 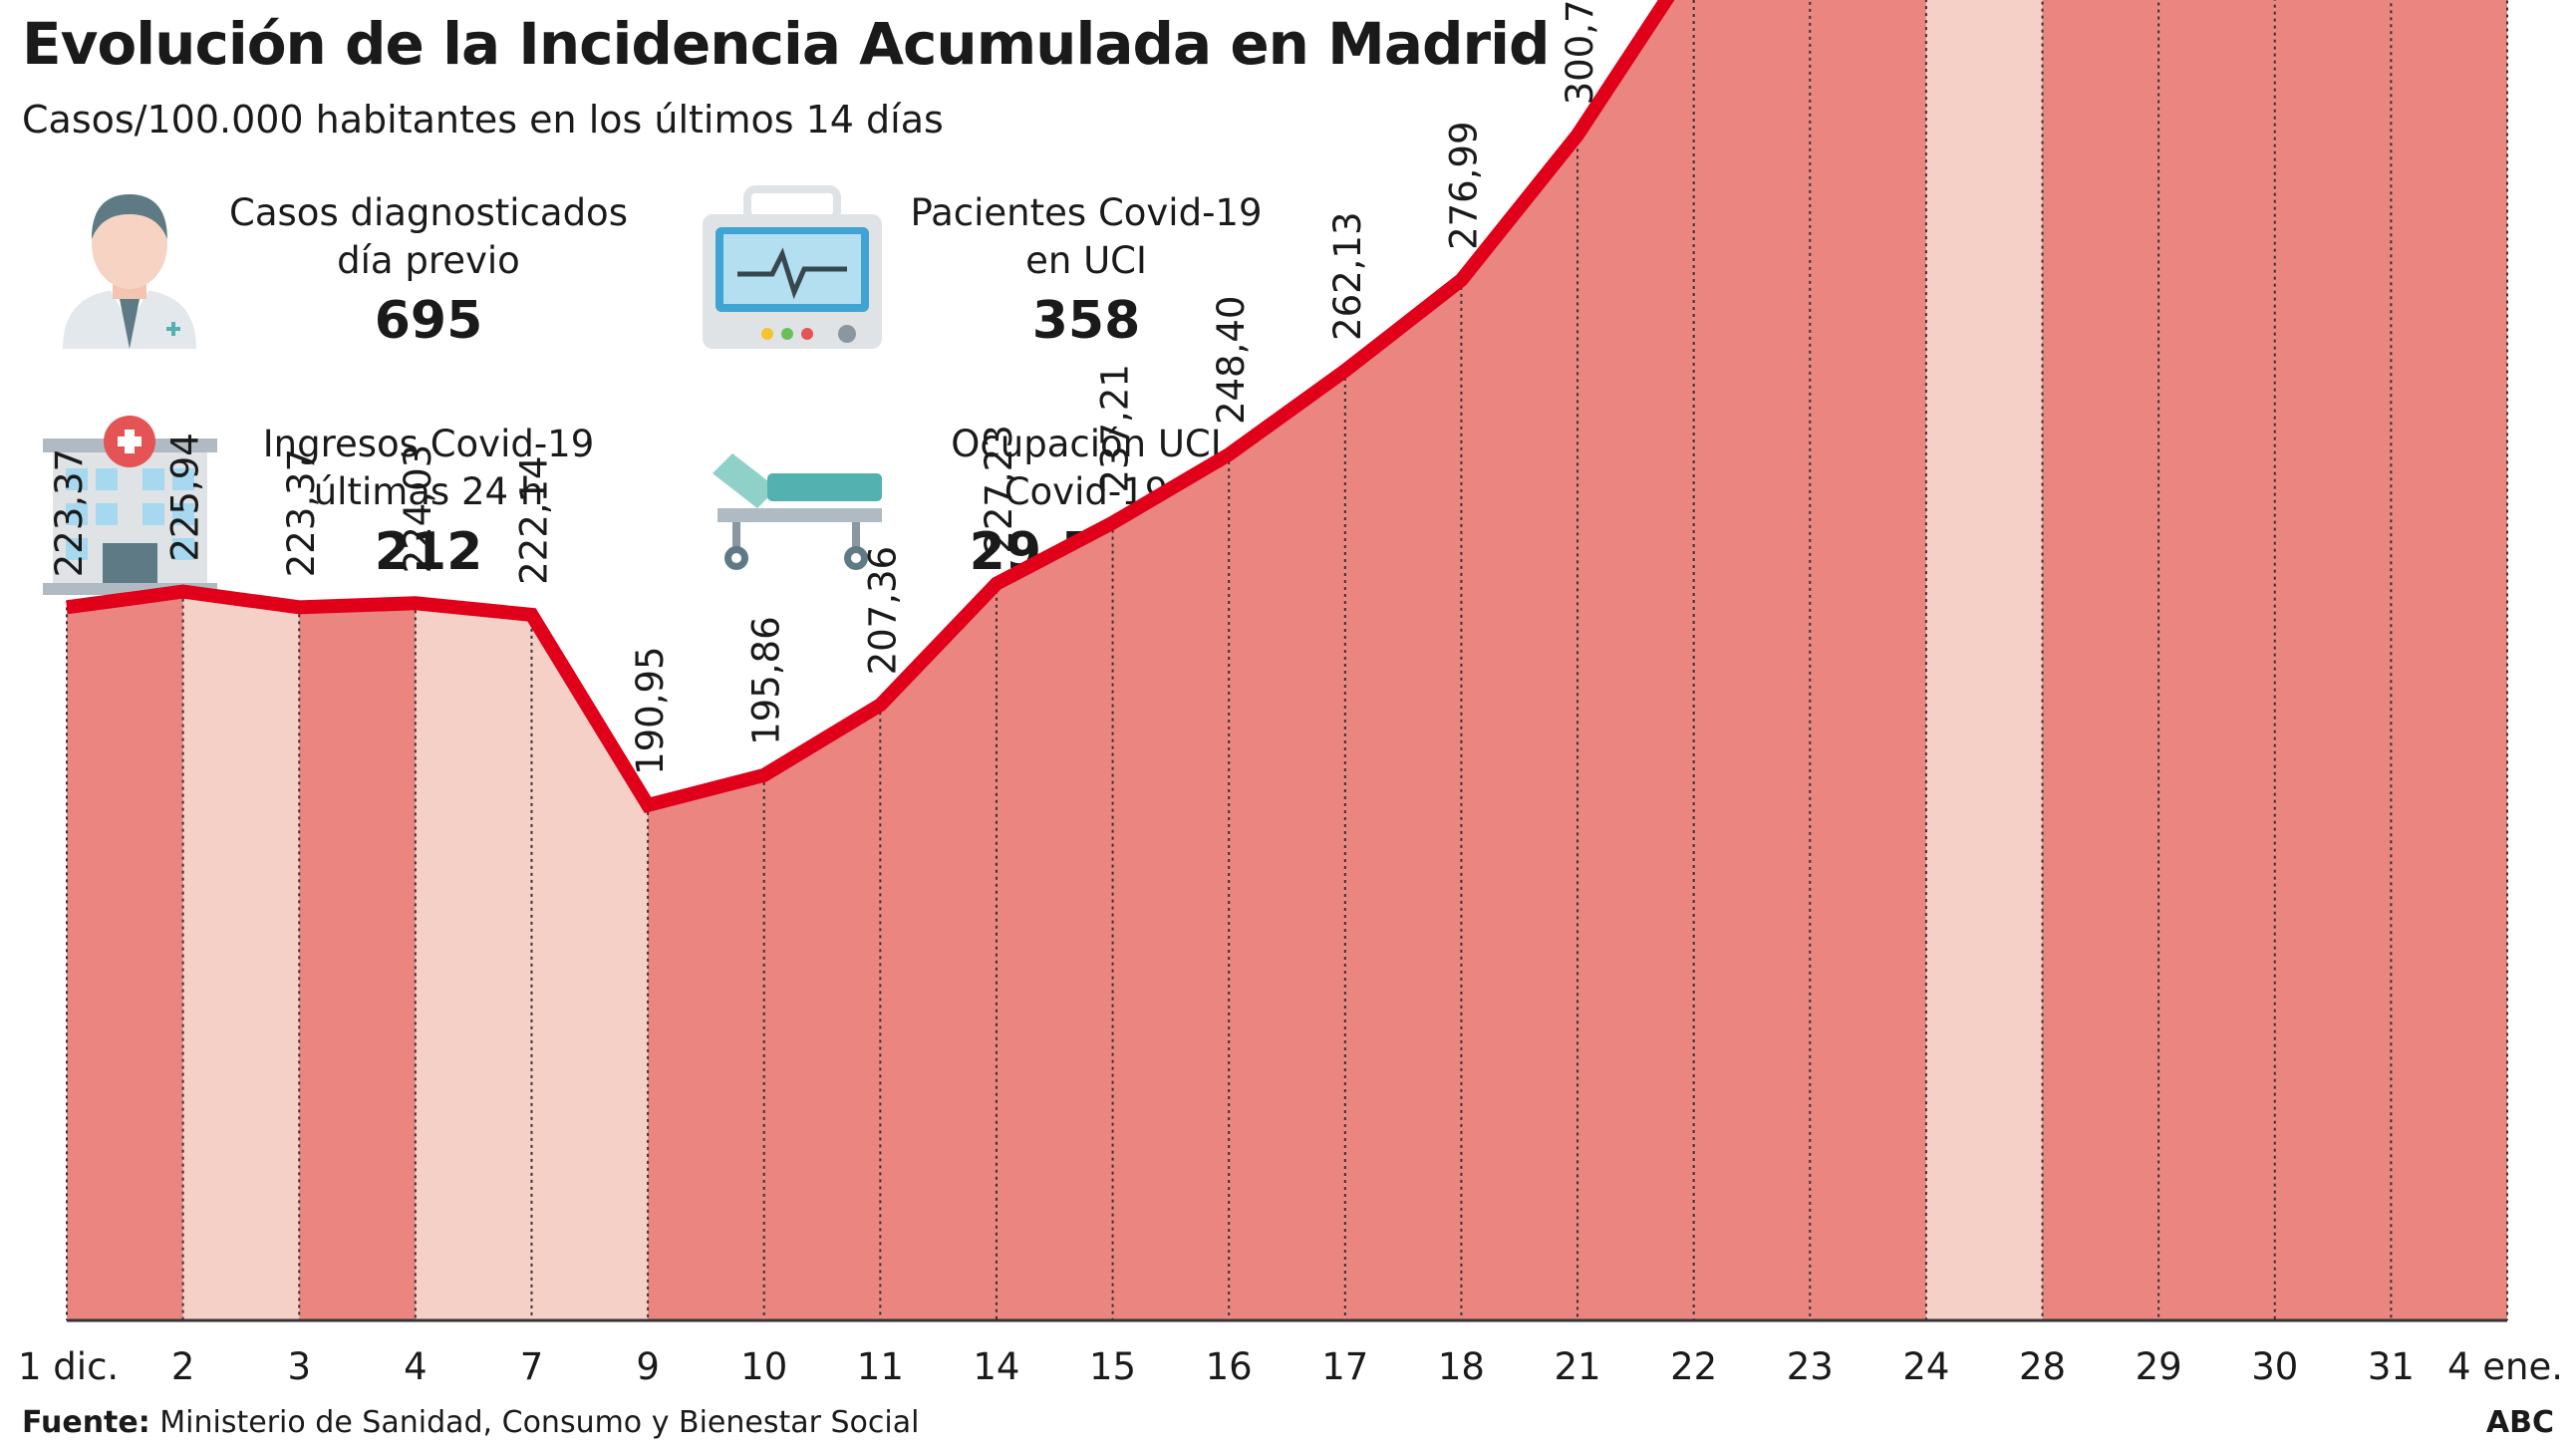 I want to click on data-label: 237,21, so click(x=1115, y=428).